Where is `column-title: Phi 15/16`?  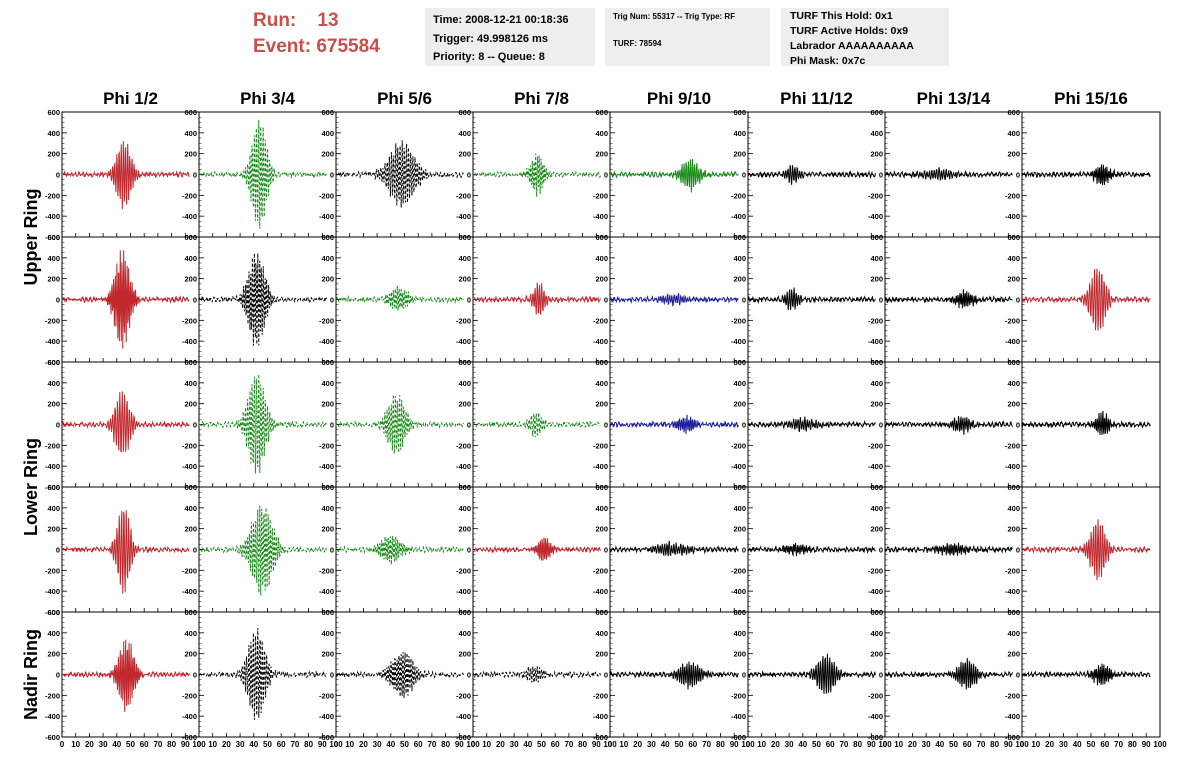 column-title: Phi 15/16 is located at coordinates (1091, 98).